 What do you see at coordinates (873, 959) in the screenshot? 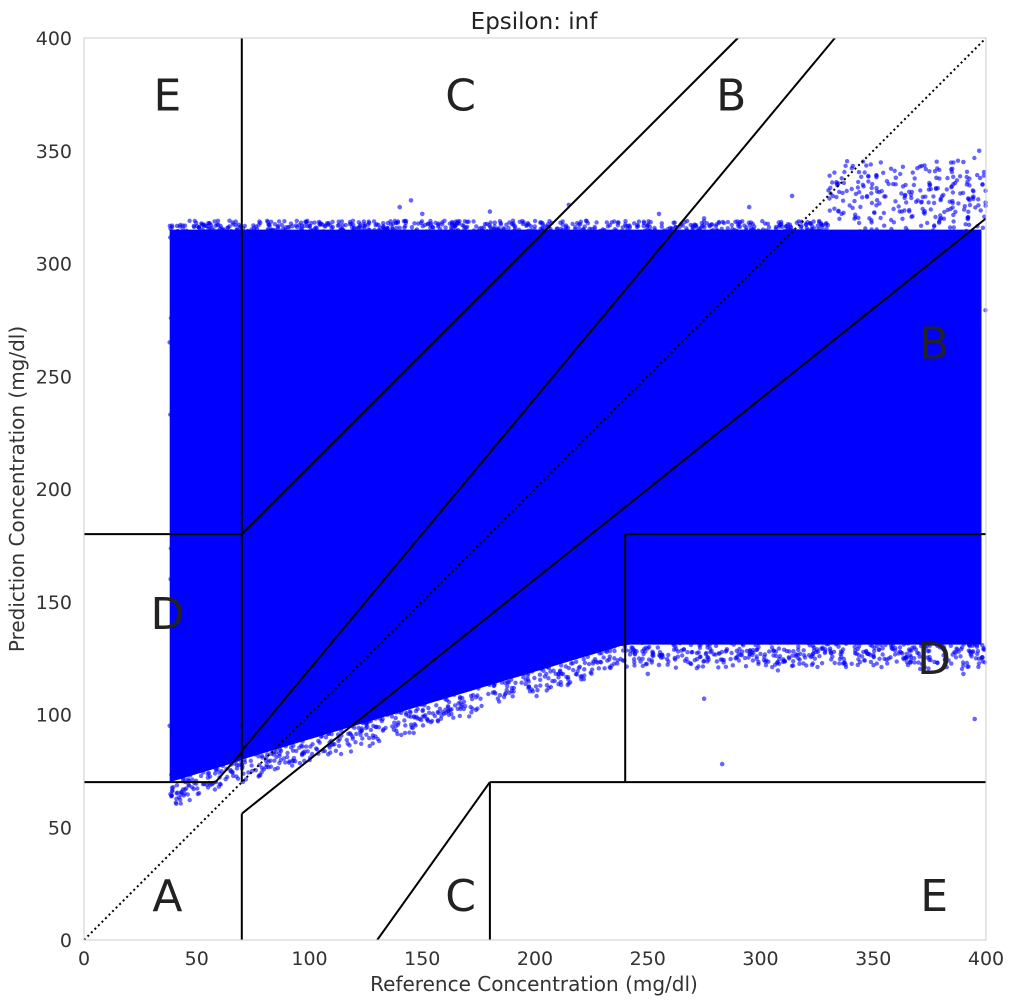
I see `x-tick-label: 350` at bounding box center [873, 959].